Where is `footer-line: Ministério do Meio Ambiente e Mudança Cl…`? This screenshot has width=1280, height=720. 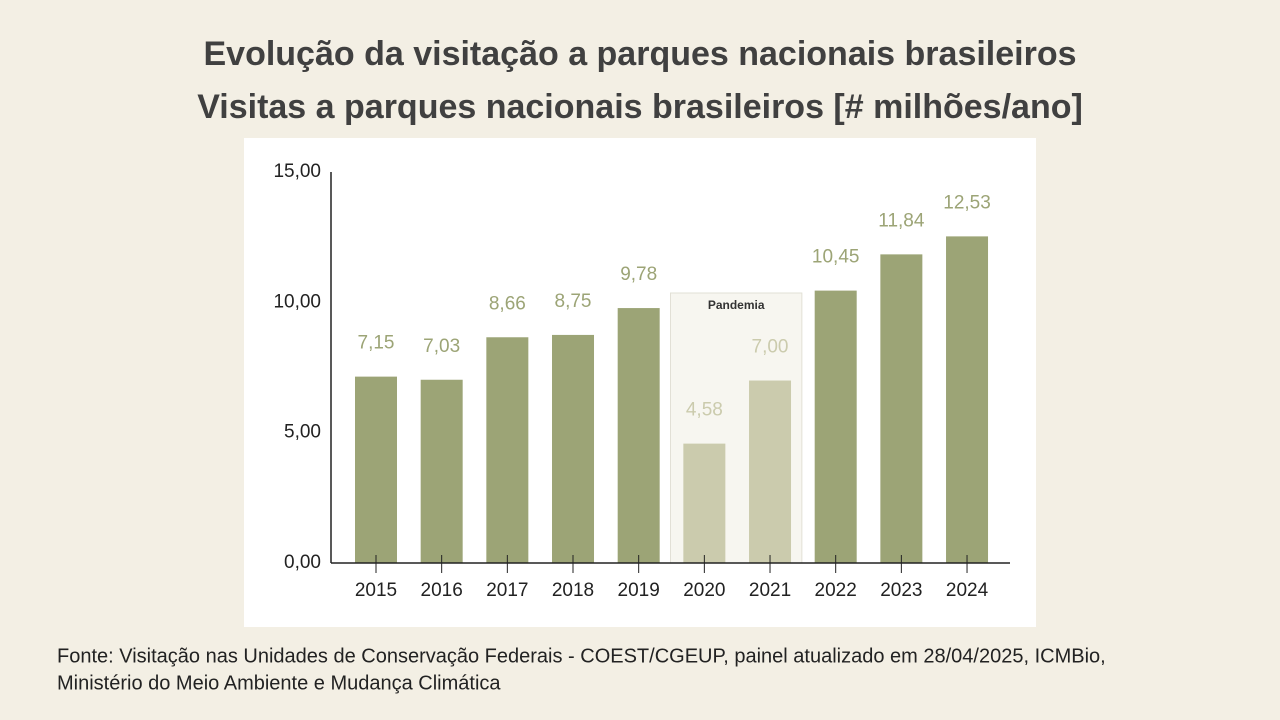
footer-line: Ministério do Meio Ambiente e Mudança Cl… is located at coordinates (279, 683).